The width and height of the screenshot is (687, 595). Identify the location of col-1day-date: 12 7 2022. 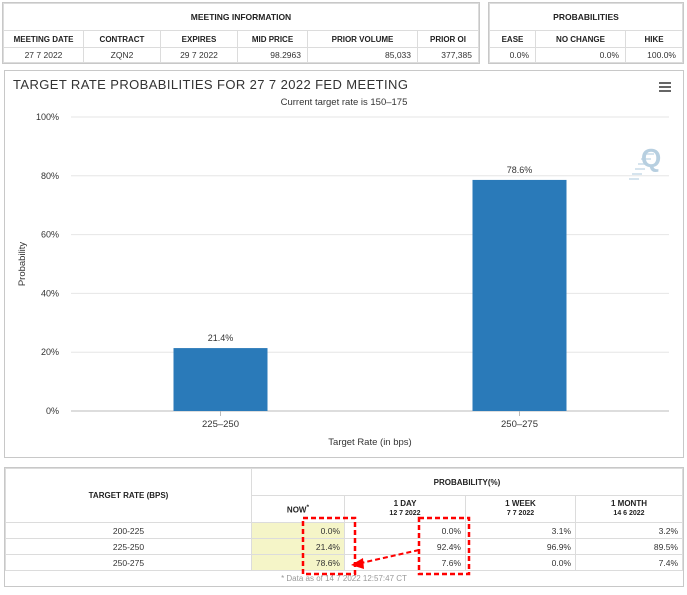
(405, 513).